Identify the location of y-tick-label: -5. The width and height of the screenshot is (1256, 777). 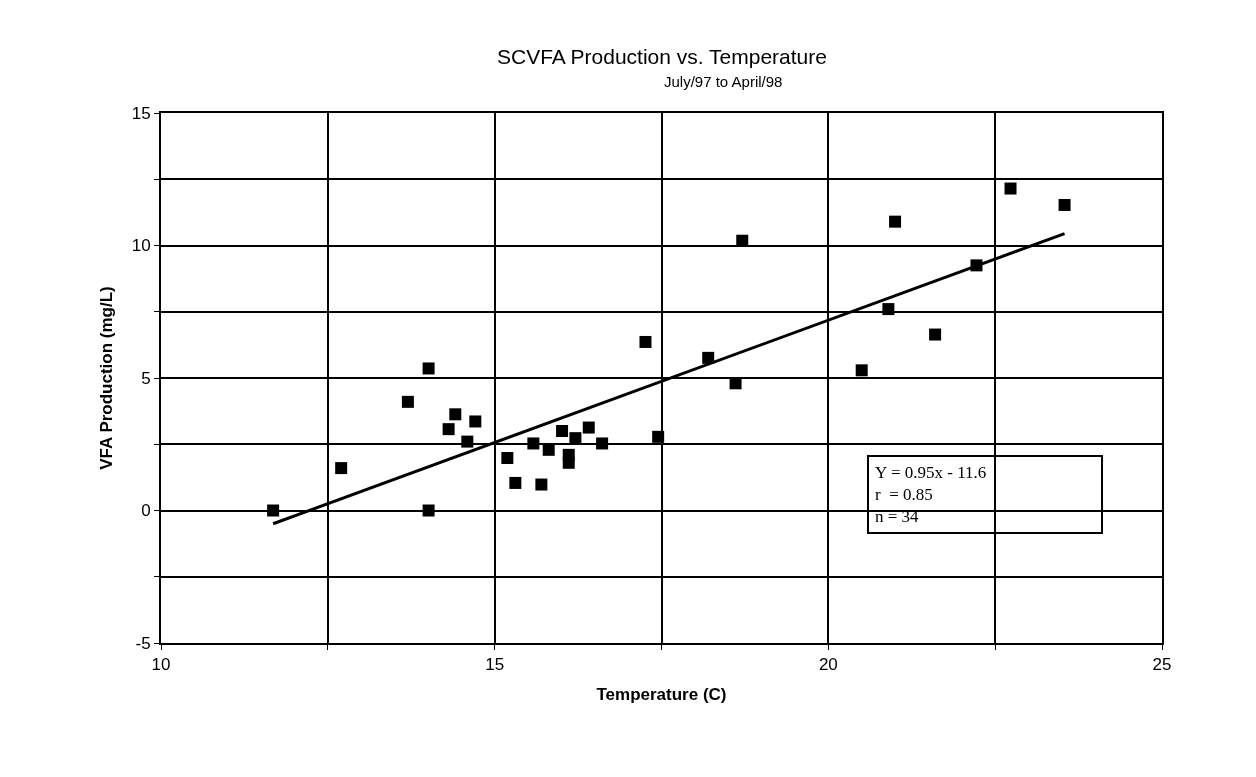
(143, 643).